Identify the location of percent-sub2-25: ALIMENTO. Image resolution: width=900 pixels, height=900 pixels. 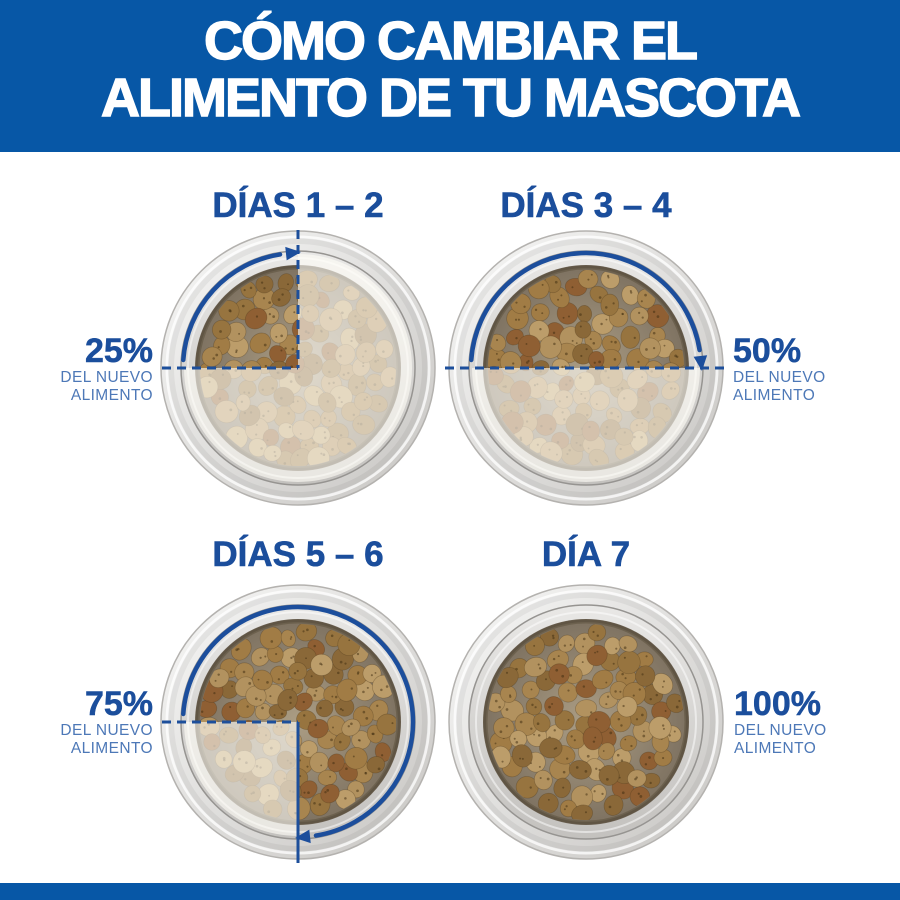
(111, 395).